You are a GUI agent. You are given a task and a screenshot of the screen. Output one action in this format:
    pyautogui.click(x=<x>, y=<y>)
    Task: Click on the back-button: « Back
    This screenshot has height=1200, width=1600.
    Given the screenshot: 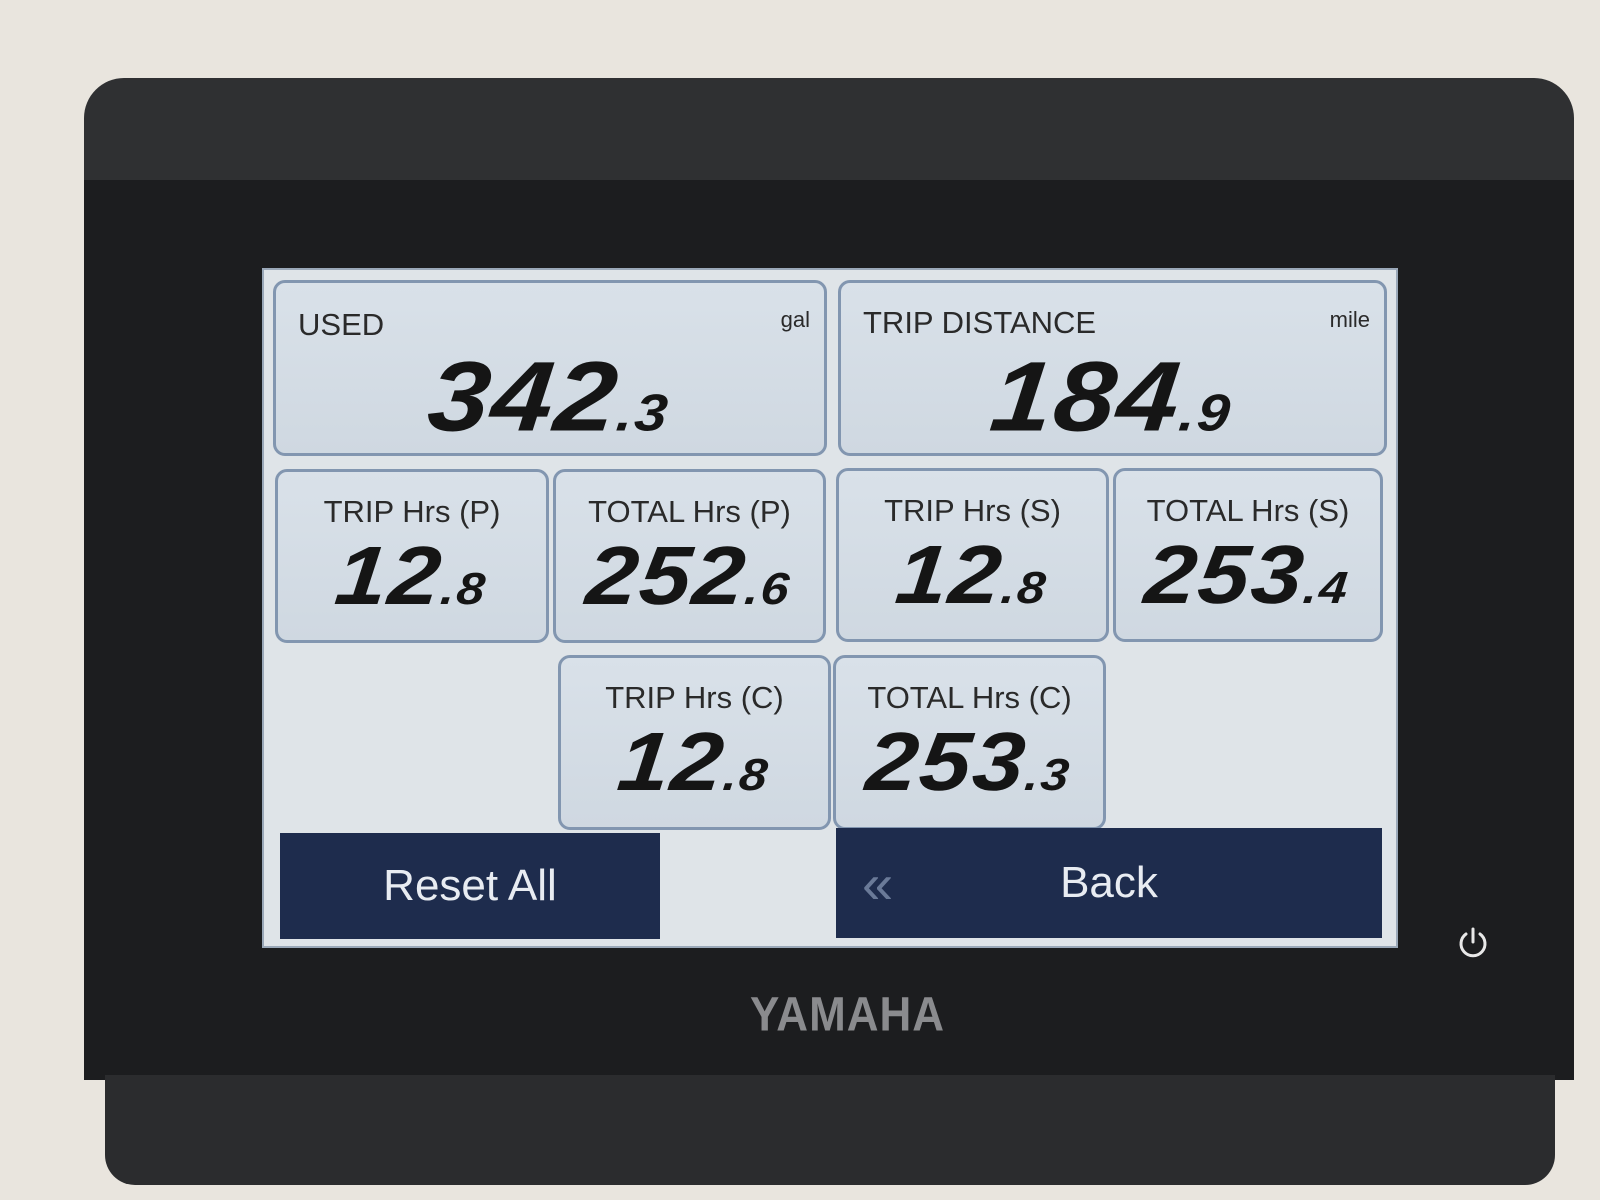 What is the action you would take?
    pyautogui.click(x=1109, y=883)
    